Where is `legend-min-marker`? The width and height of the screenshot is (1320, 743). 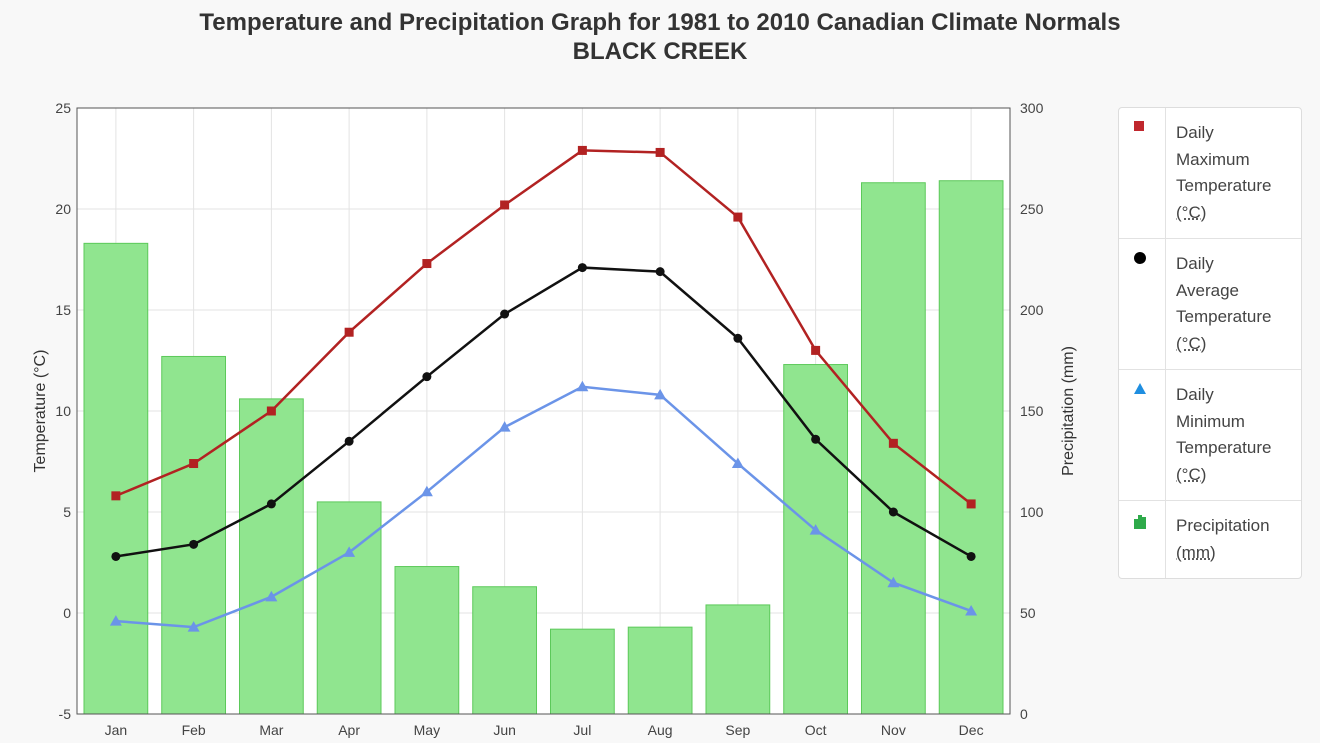
legend-min-marker is located at coordinates (1142, 435).